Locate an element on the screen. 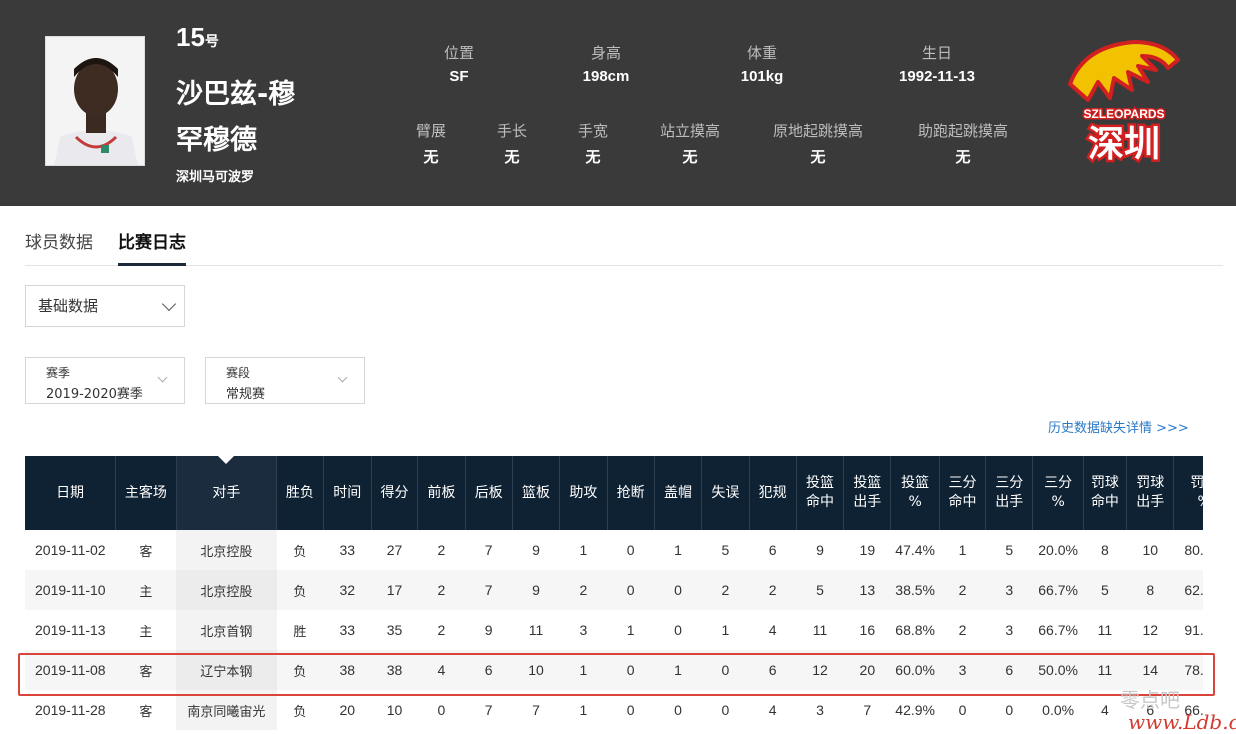 The image size is (1236, 734). table-cell: 9 is located at coordinates (488, 630).